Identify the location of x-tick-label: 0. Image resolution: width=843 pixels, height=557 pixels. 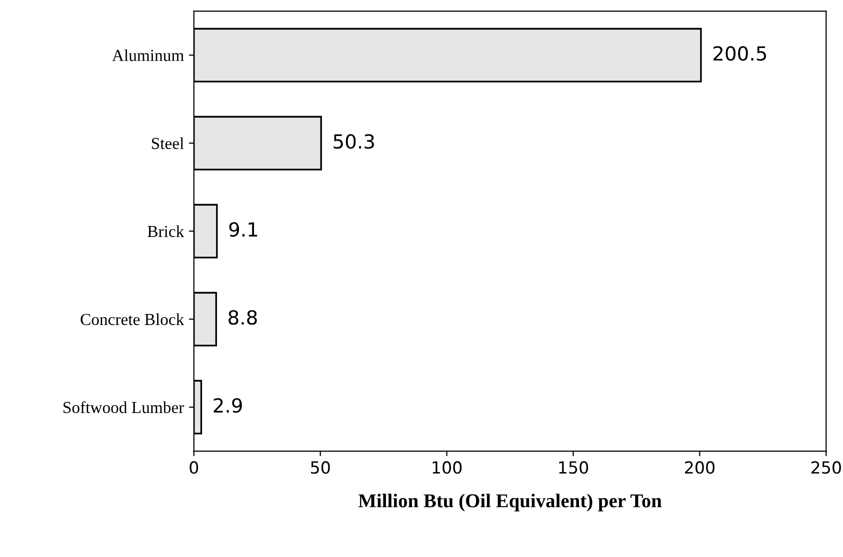
(194, 467).